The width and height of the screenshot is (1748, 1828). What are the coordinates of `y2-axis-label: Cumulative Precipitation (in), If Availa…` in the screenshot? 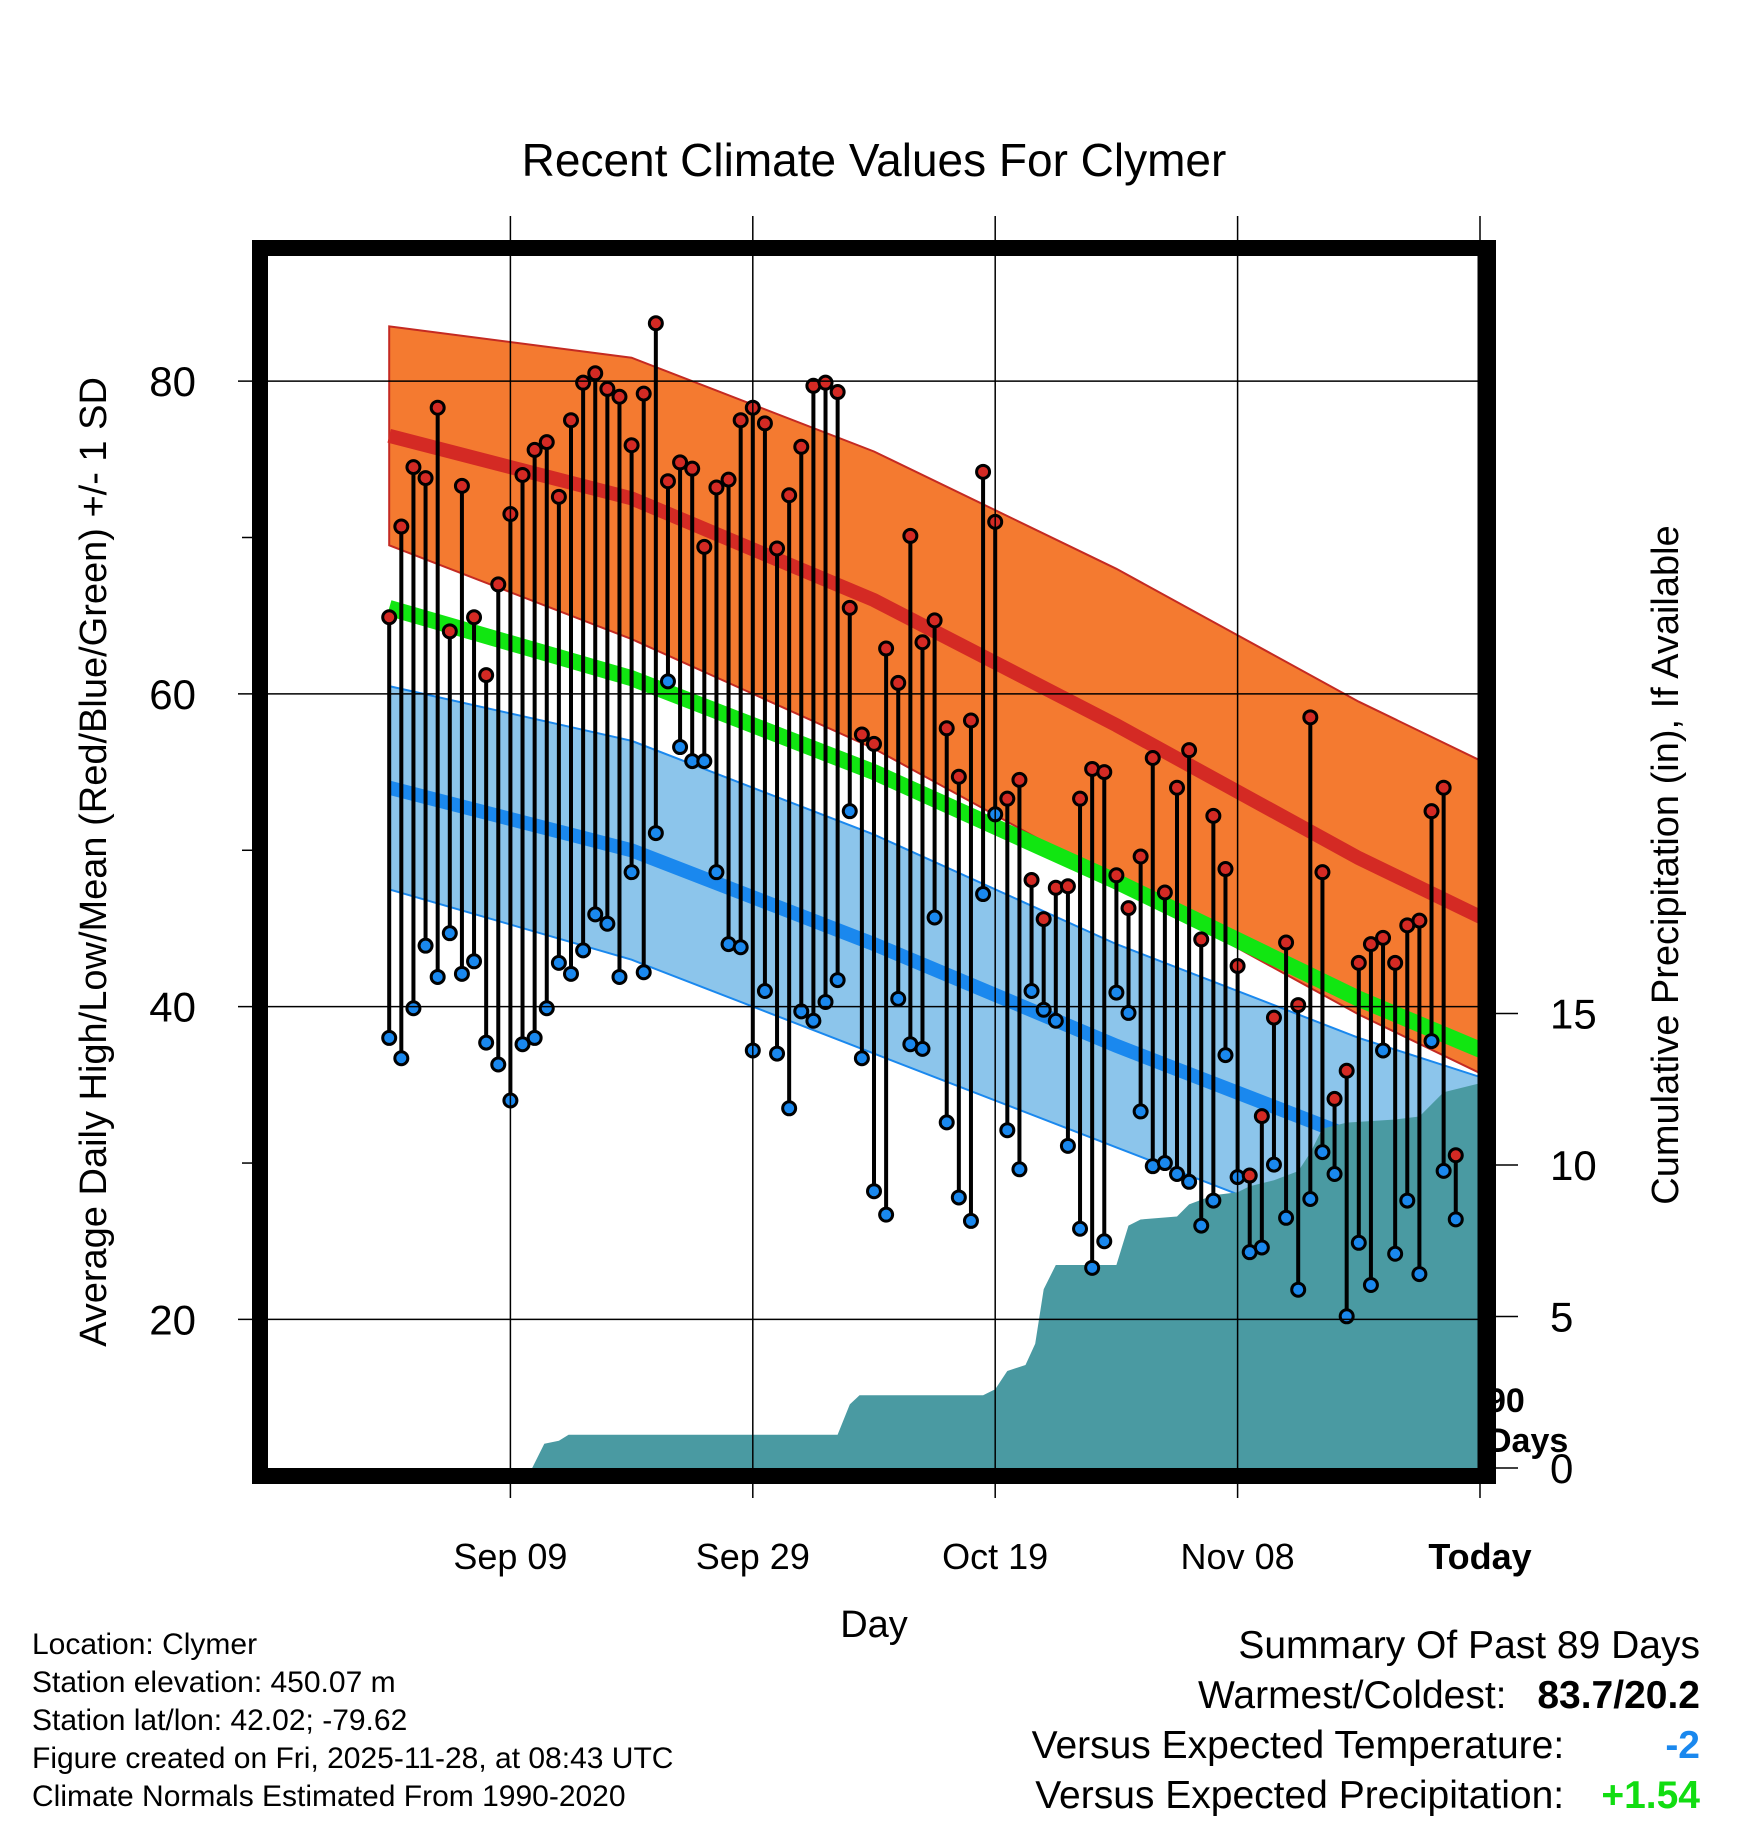 It's located at (1666, 864).